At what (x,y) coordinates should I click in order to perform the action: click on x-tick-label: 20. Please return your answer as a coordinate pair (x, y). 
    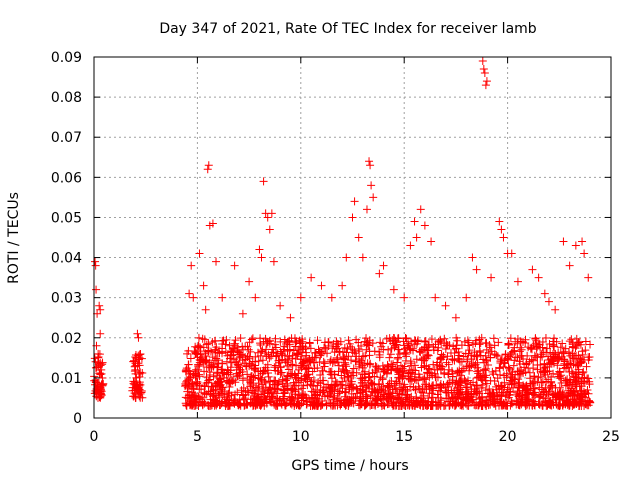
    Looking at the image, I should click on (508, 437).